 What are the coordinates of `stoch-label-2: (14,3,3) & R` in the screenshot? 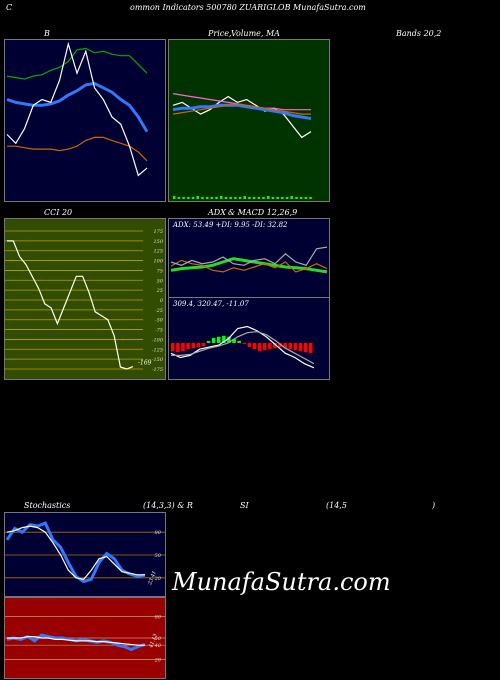 It's located at (168, 505).